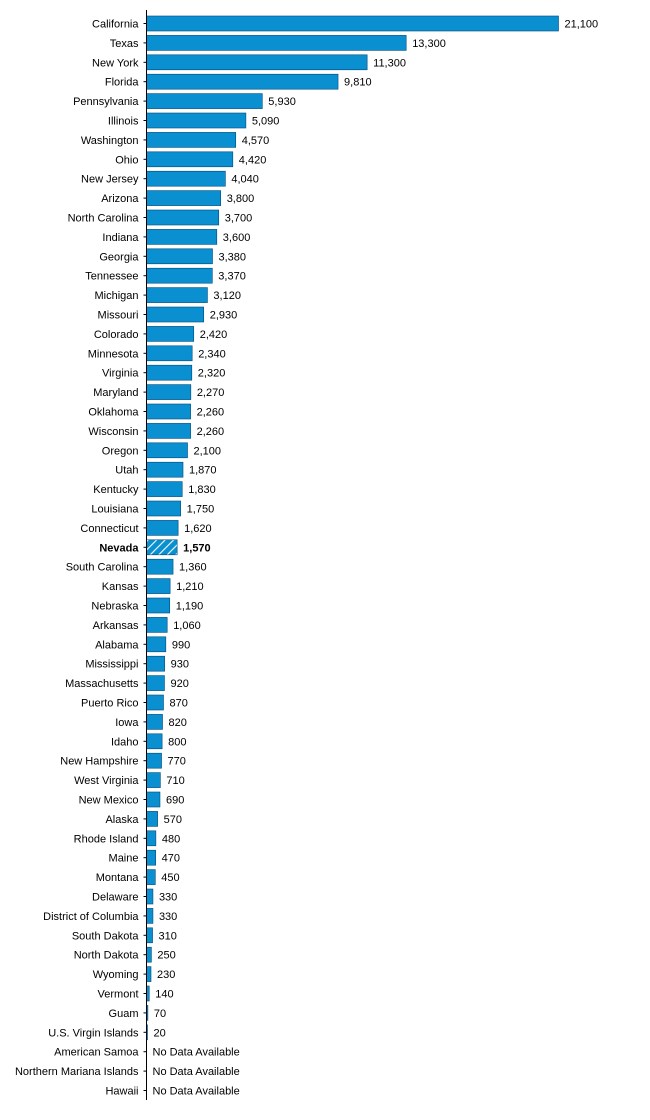 This screenshot has width=650, height=1120. I want to click on value-label-delaware: 330, so click(168, 898).